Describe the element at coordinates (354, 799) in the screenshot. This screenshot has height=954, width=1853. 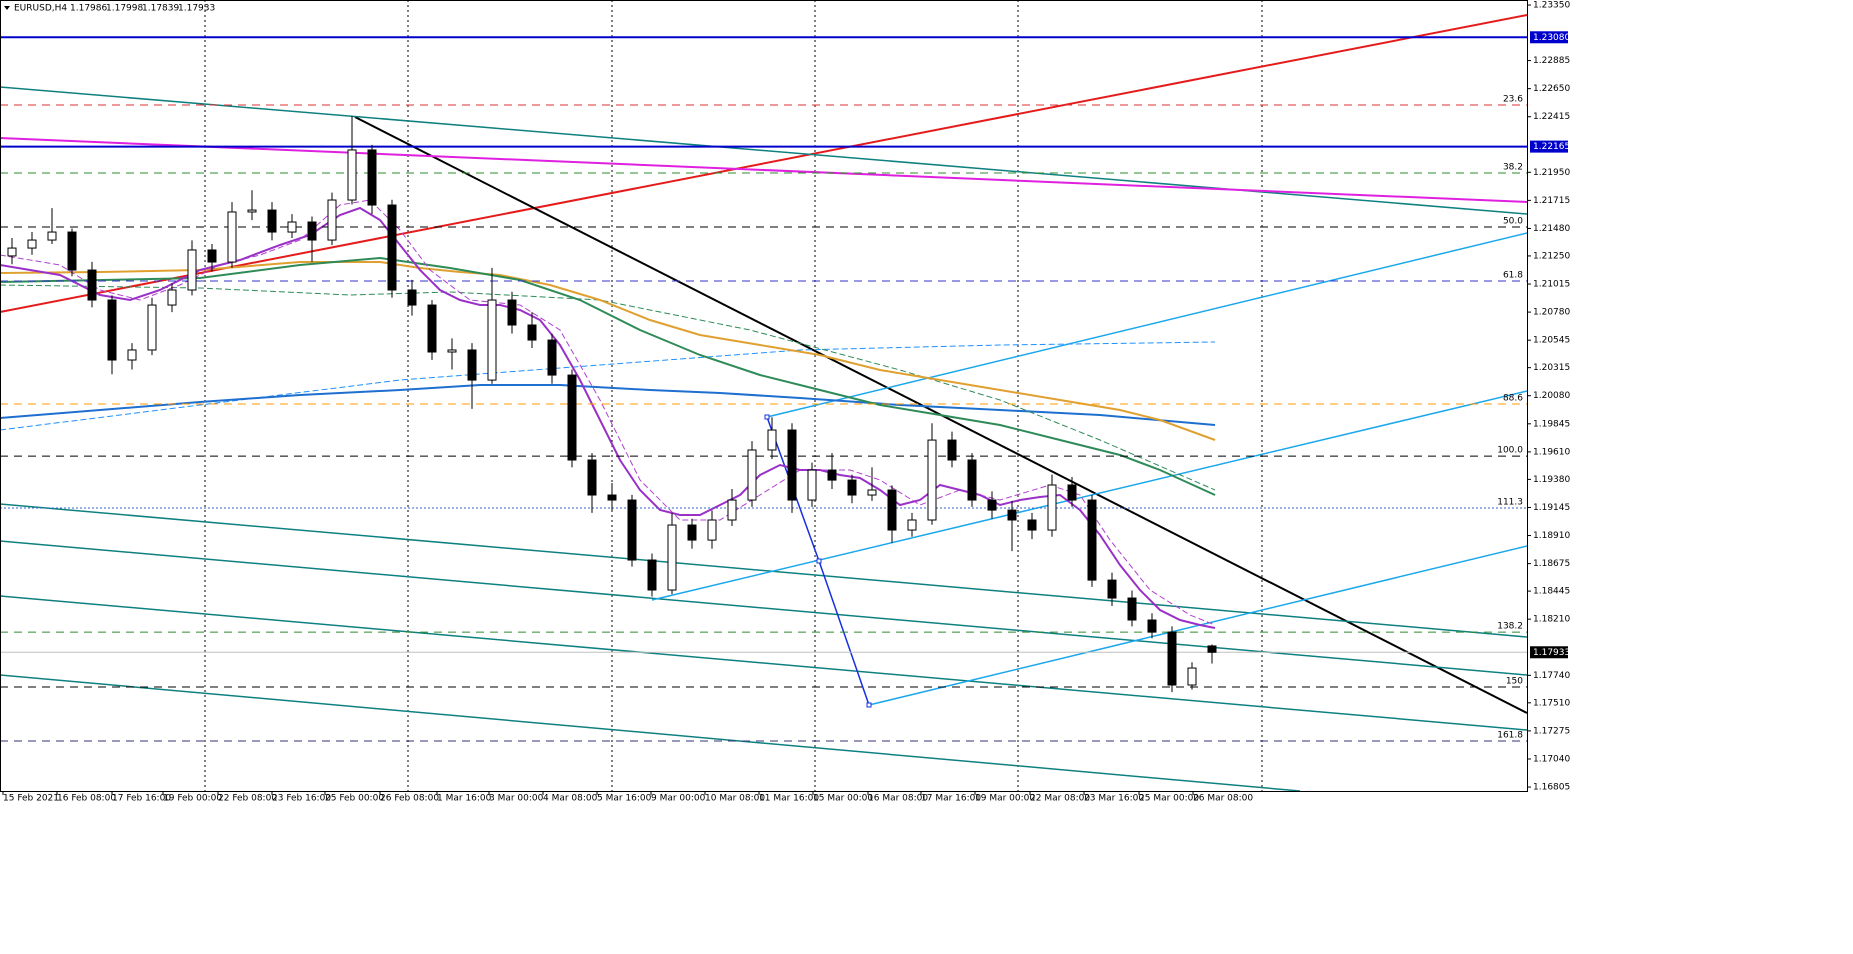
I see `x-tick-label: 25 Feb 00:00` at that location.